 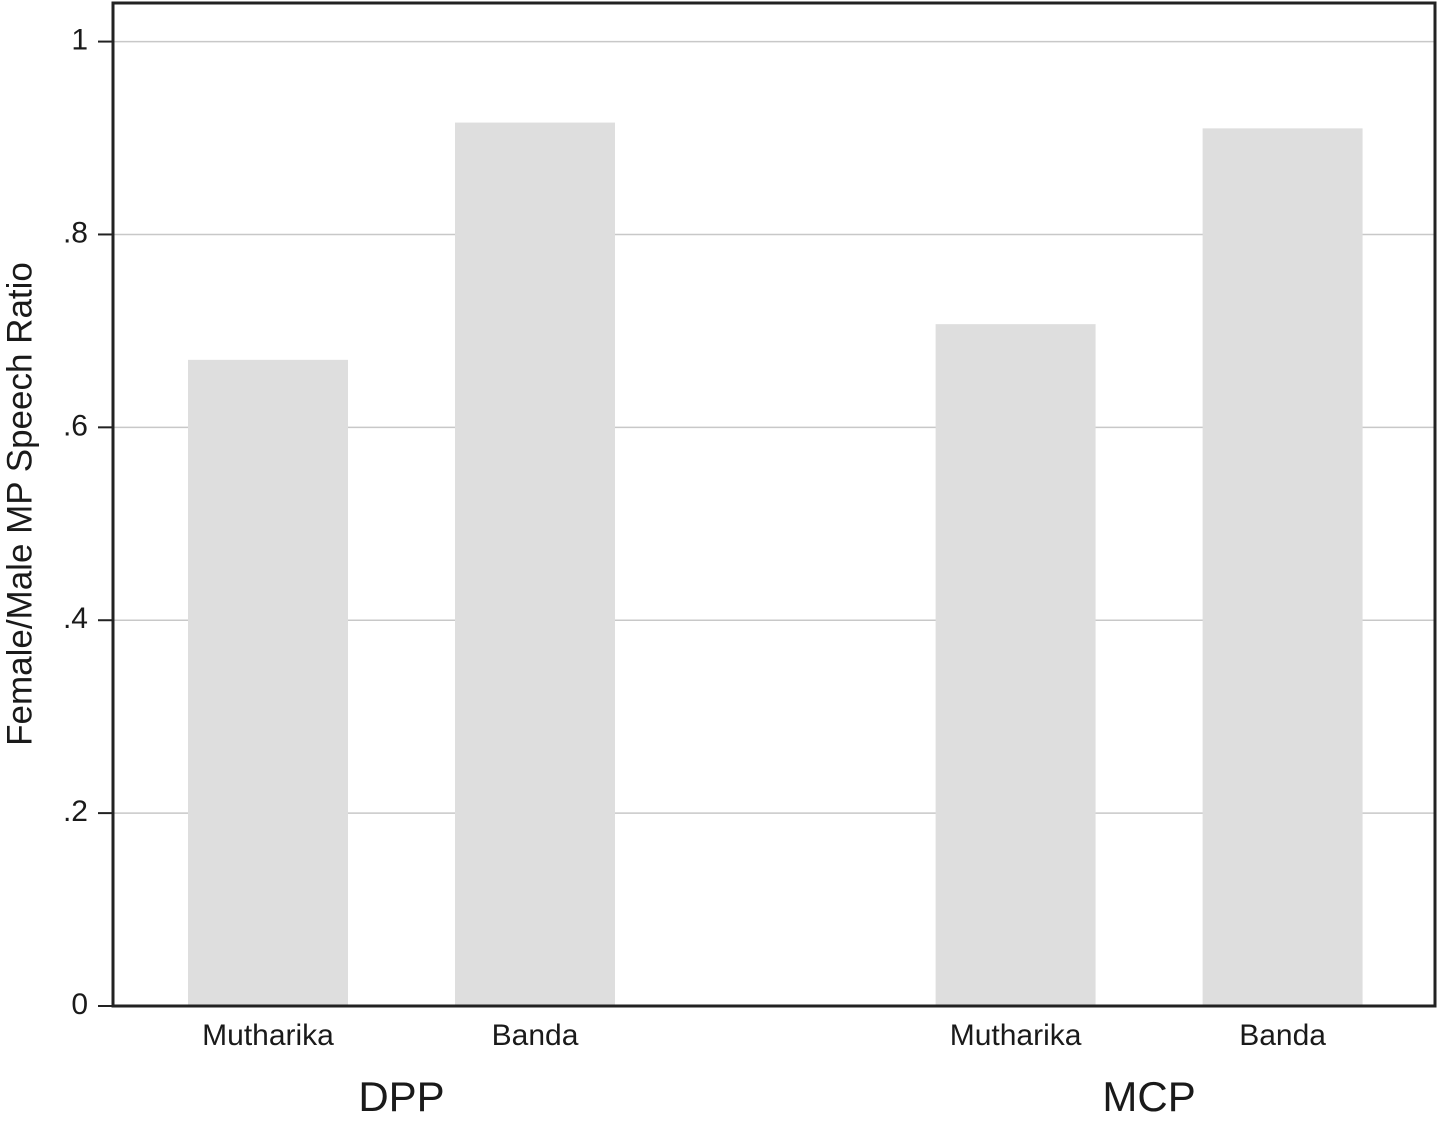 I want to click on group-label: MCP, so click(x=1148, y=1096).